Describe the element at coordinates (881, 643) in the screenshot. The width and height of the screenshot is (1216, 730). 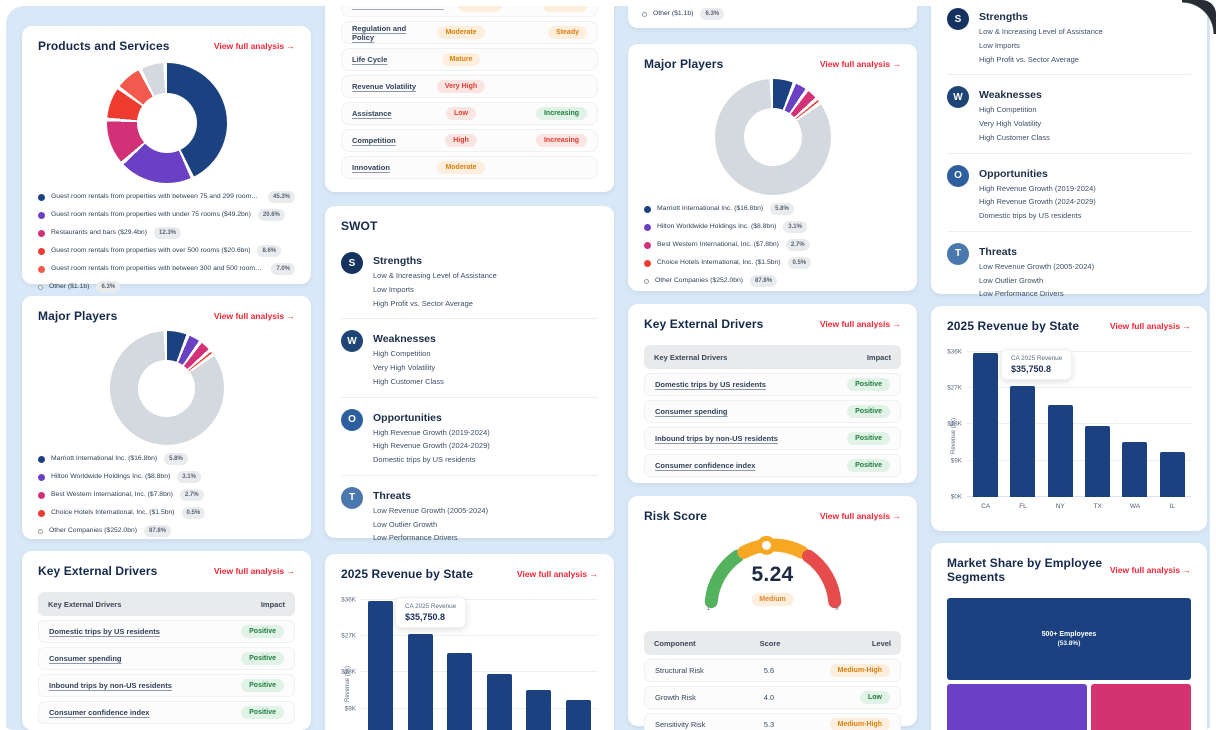
I see `level-header: Level` at that location.